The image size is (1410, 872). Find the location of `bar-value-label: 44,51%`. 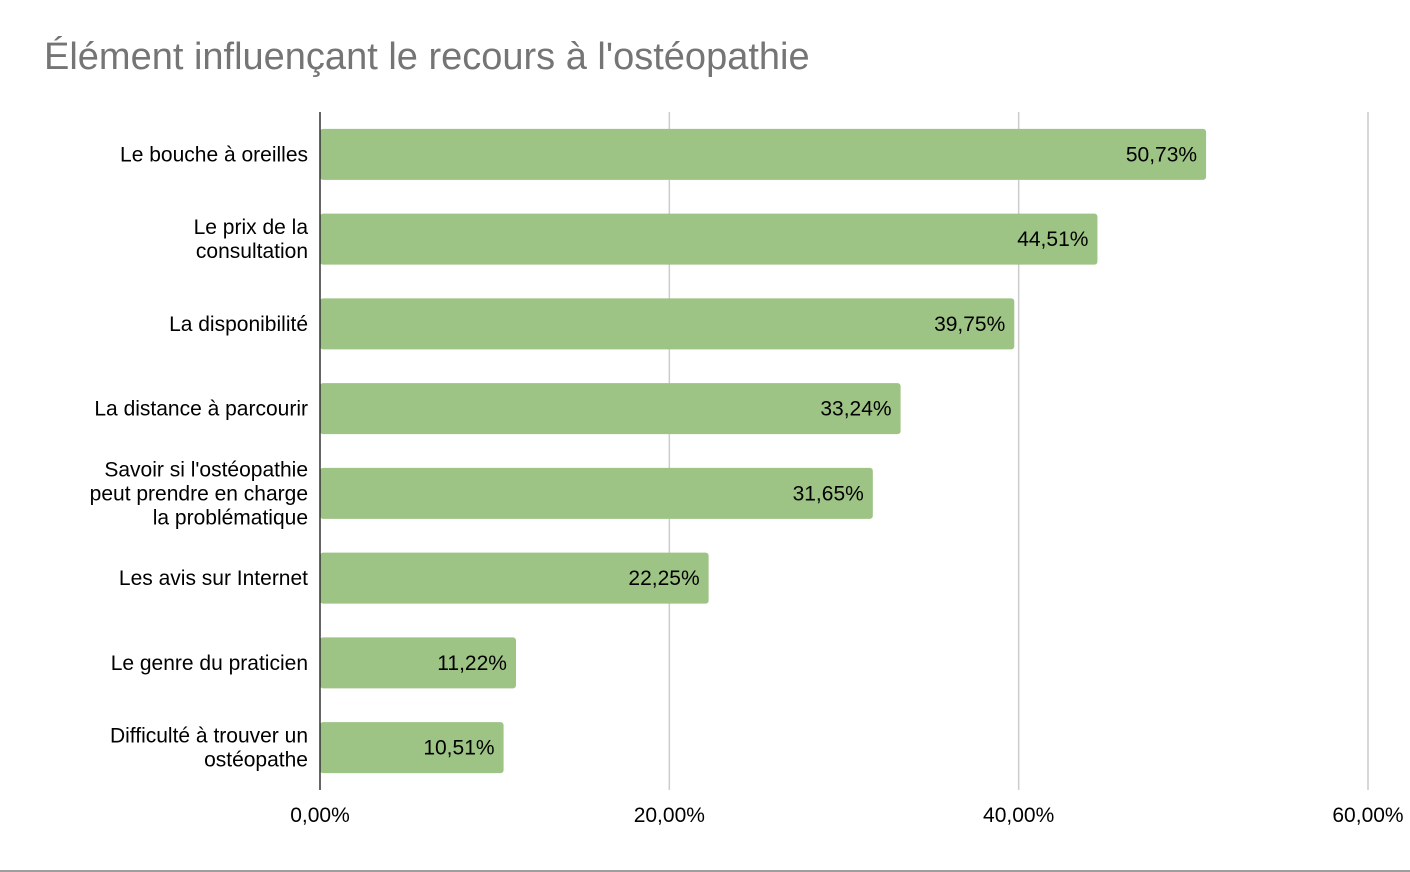

bar-value-label: 44,51% is located at coordinates (1052, 239).